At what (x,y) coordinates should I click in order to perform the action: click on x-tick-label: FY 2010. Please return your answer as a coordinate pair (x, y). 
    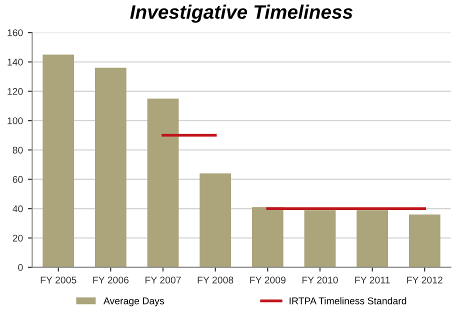
    Looking at the image, I should click on (320, 280).